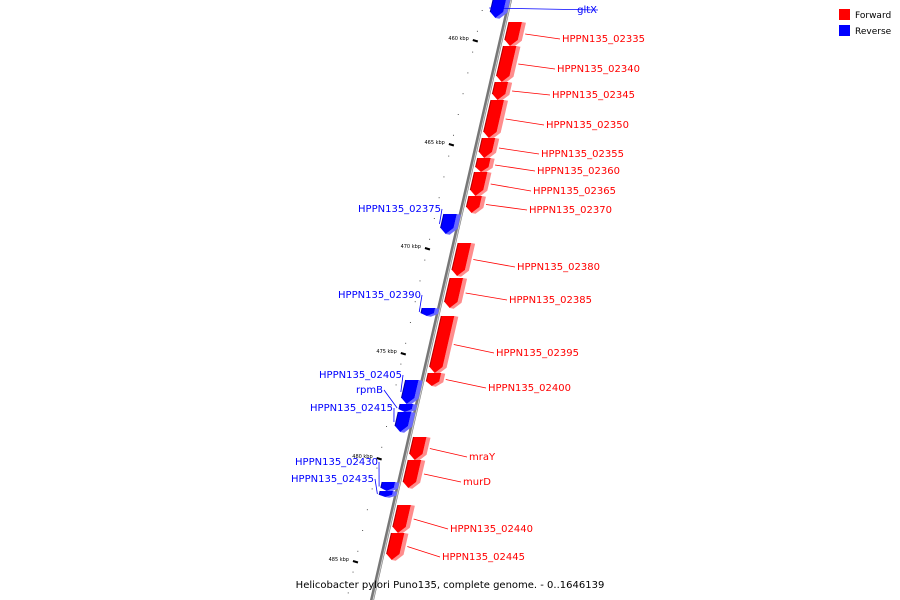  I want to click on gene-label: HPPN135_02440, so click(491, 529).